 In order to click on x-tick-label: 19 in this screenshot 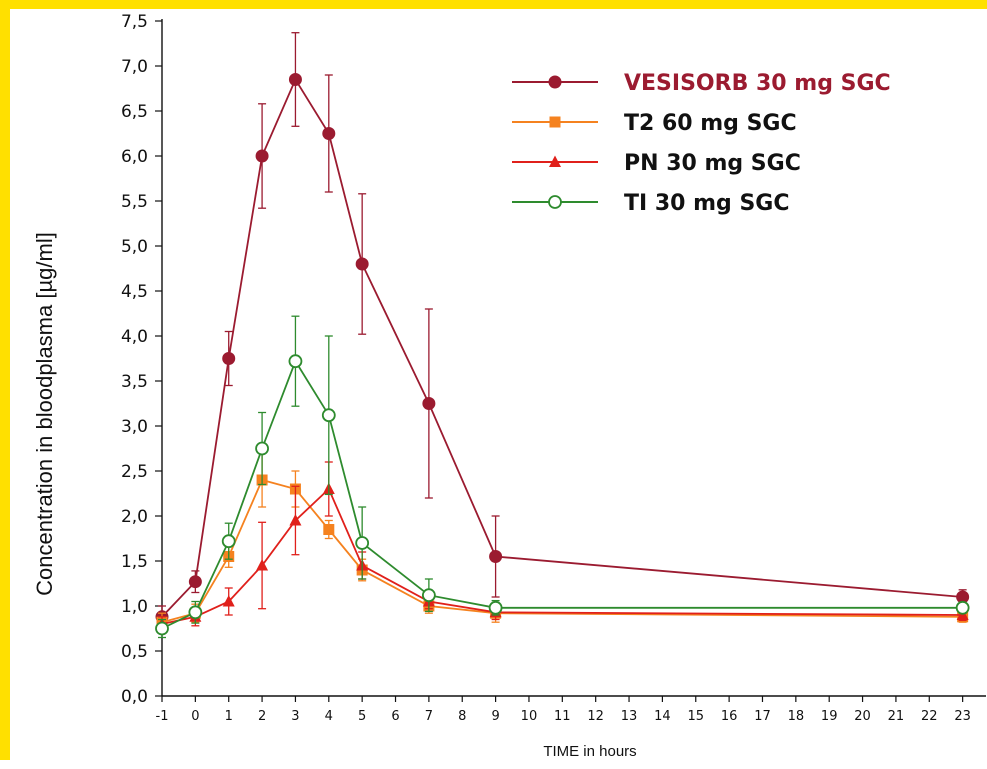, I will do `click(829, 716)`.